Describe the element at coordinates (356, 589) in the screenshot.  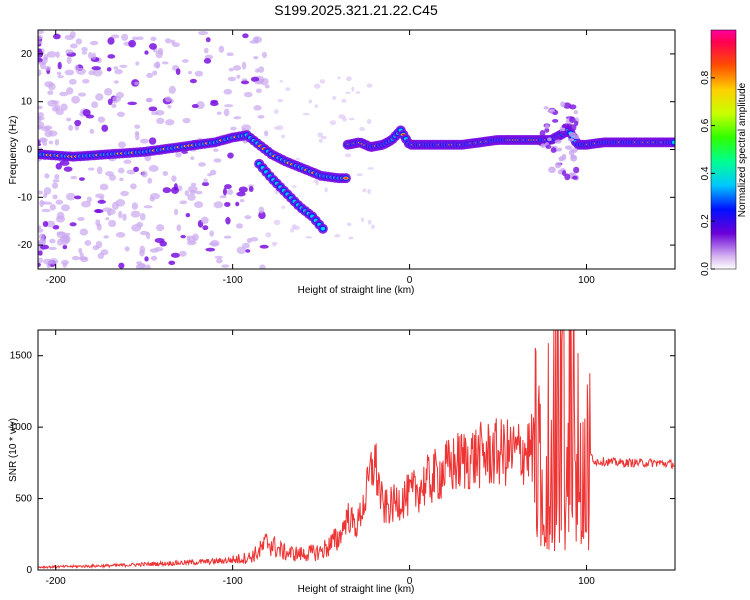
I see `snr-x-label: Height of straight line (km)` at that location.